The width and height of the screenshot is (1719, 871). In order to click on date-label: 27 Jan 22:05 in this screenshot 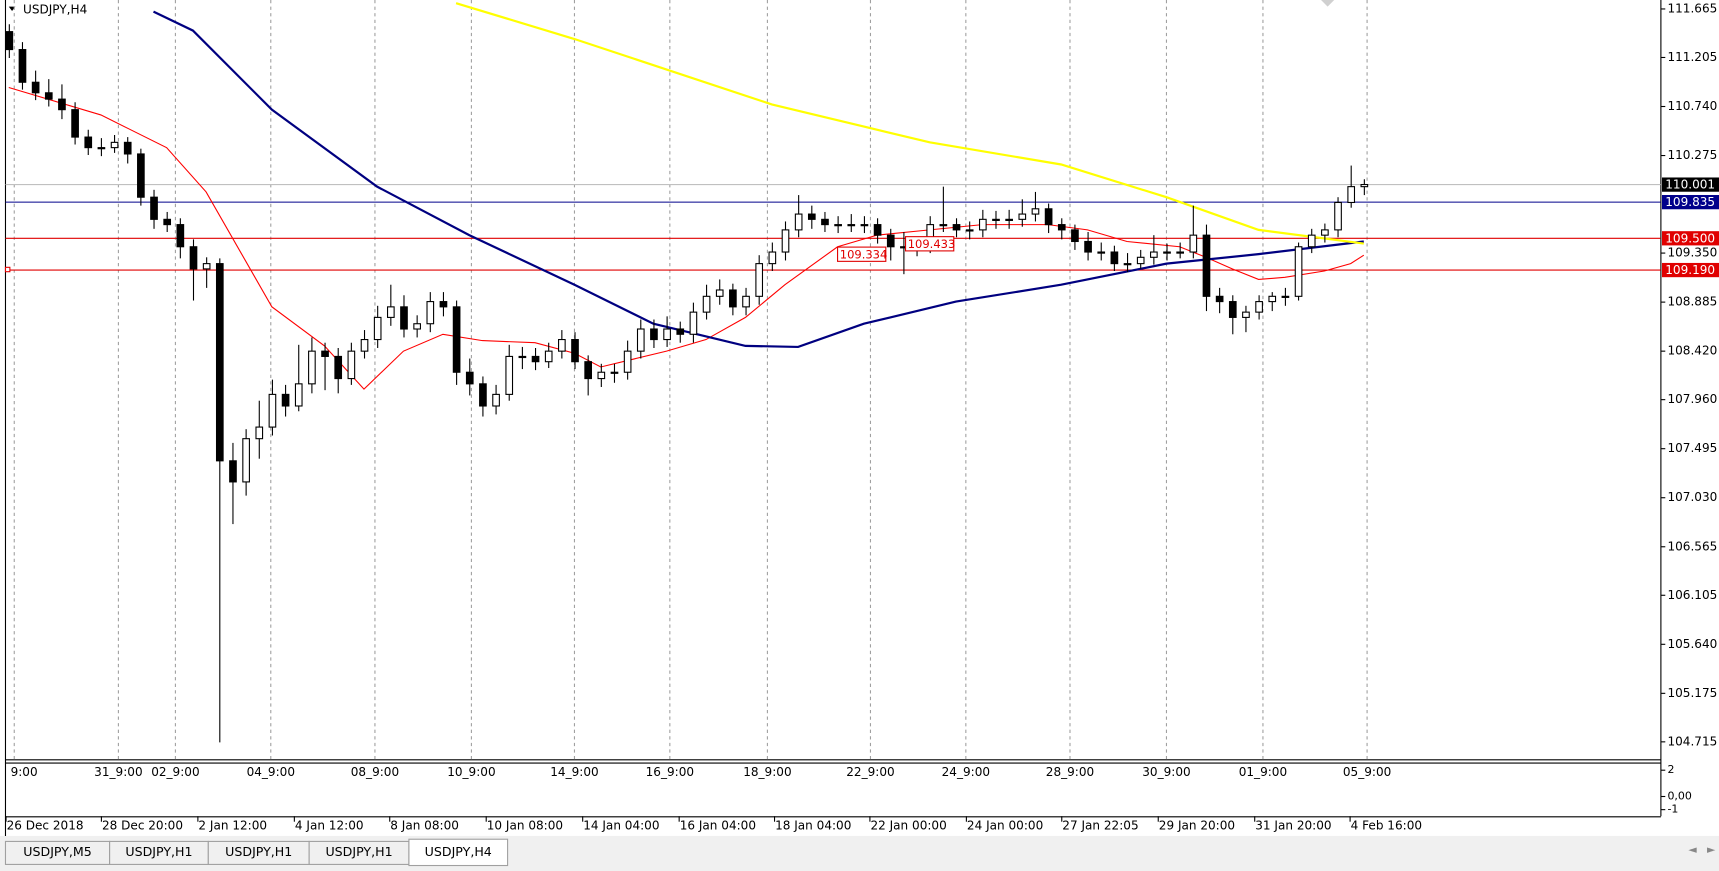, I will do `click(1100, 826)`.